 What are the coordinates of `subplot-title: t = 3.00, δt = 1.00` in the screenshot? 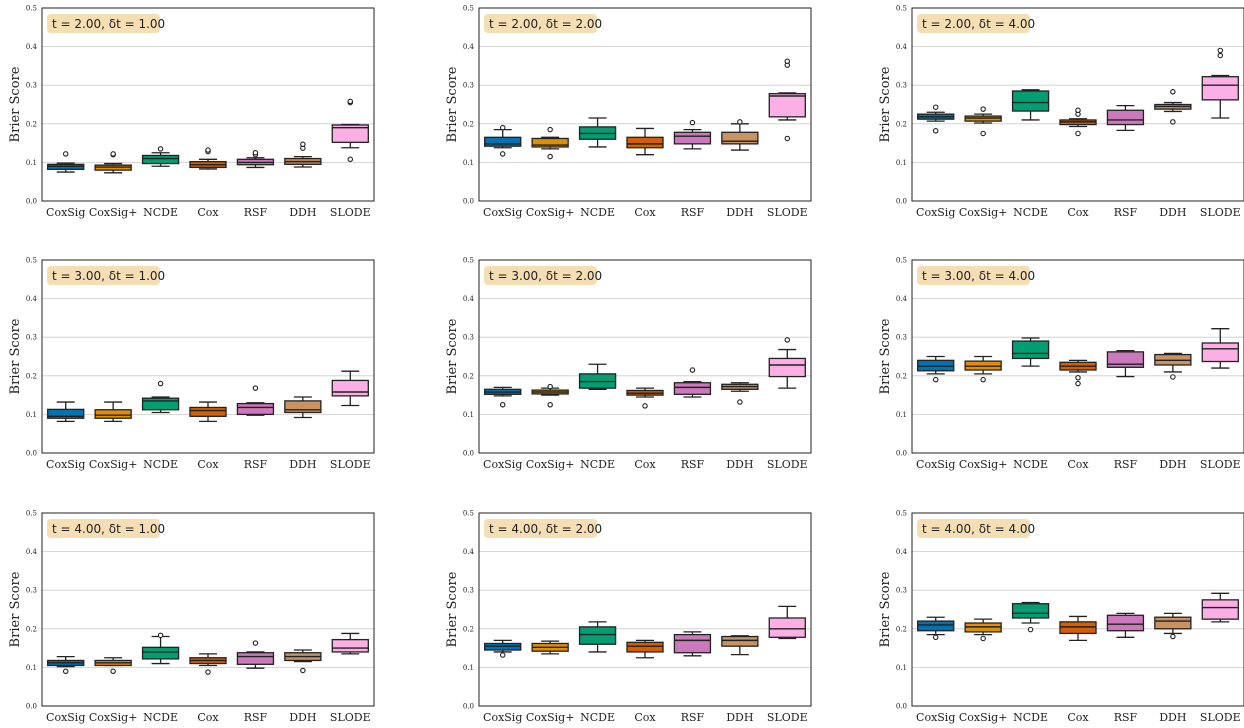 It's located at (108, 276).